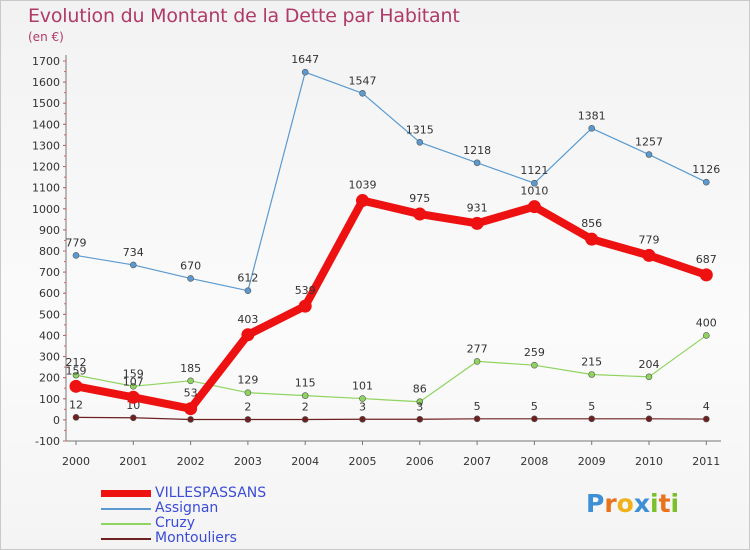  What do you see at coordinates (305, 406) in the screenshot?
I see `data-label-montouliers: 2` at bounding box center [305, 406].